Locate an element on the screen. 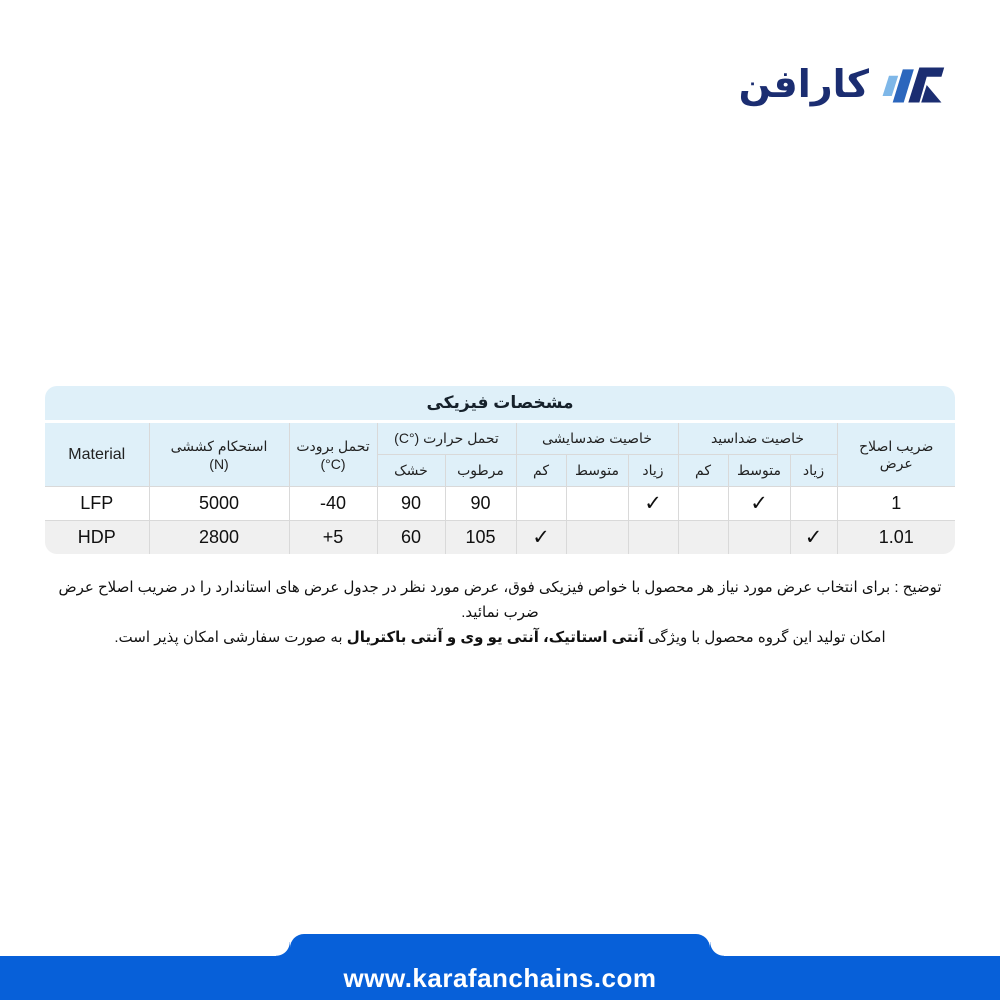 The width and height of the screenshot is (1000, 1000). table-row-hdp: HDP 2800 +5 60 105 ✓ ✓ 1.01 is located at coordinates (500, 537).